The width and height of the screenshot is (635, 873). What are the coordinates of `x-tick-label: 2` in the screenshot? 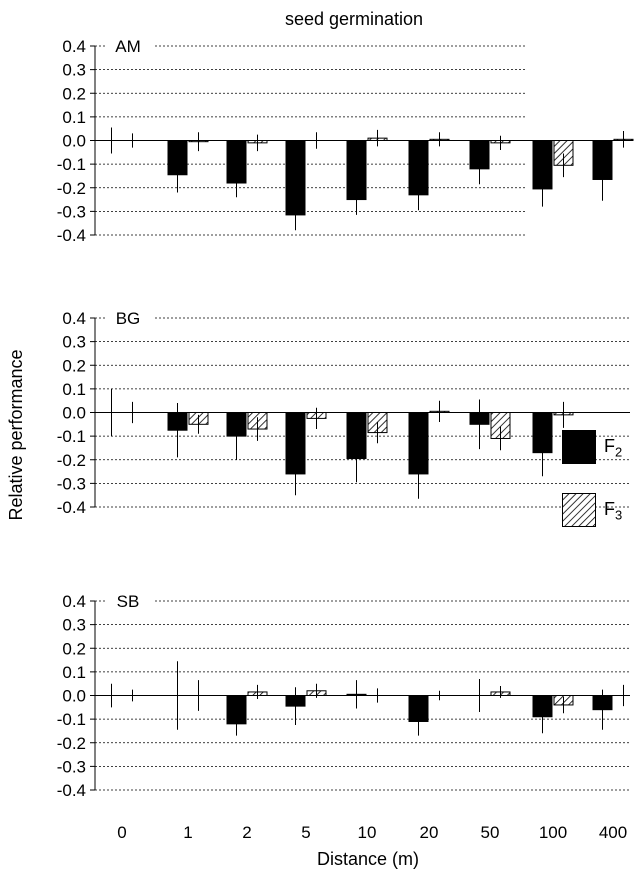 It's located at (246, 832).